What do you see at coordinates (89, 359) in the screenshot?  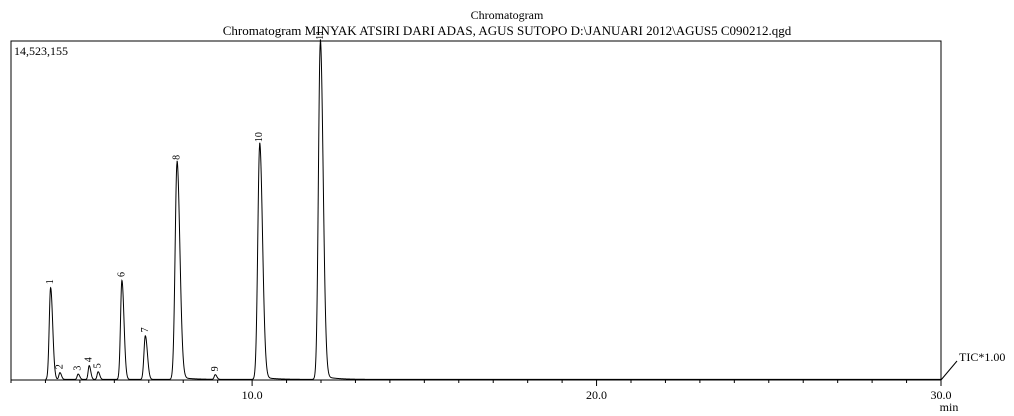 I see `peak-label: 4` at bounding box center [89, 359].